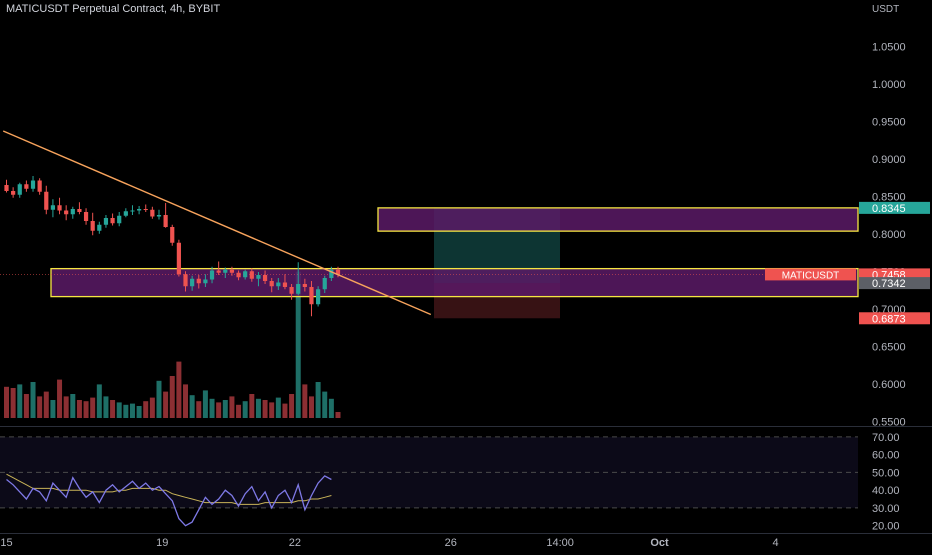 This screenshot has height=555, width=932. What do you see at coordinates (889, 422) in the screenshot?
I see `y-axis-tick-label: 0.5500` at bounding box center [889, 422].